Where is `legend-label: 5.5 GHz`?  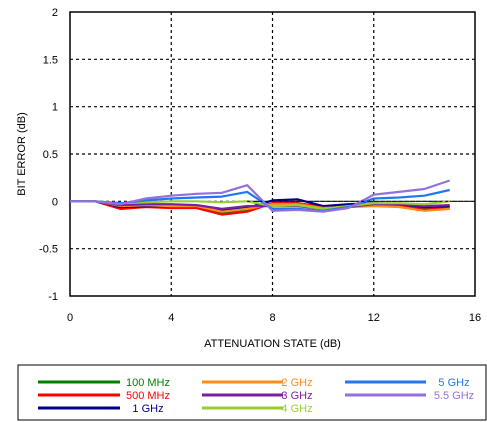 legend-label: 5.5 GHz is located at coordinates (454, 396).